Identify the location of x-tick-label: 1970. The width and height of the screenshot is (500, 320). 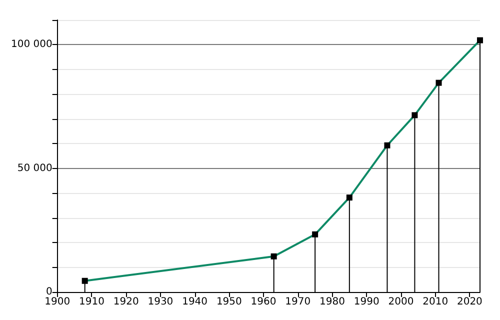
(298, 302).